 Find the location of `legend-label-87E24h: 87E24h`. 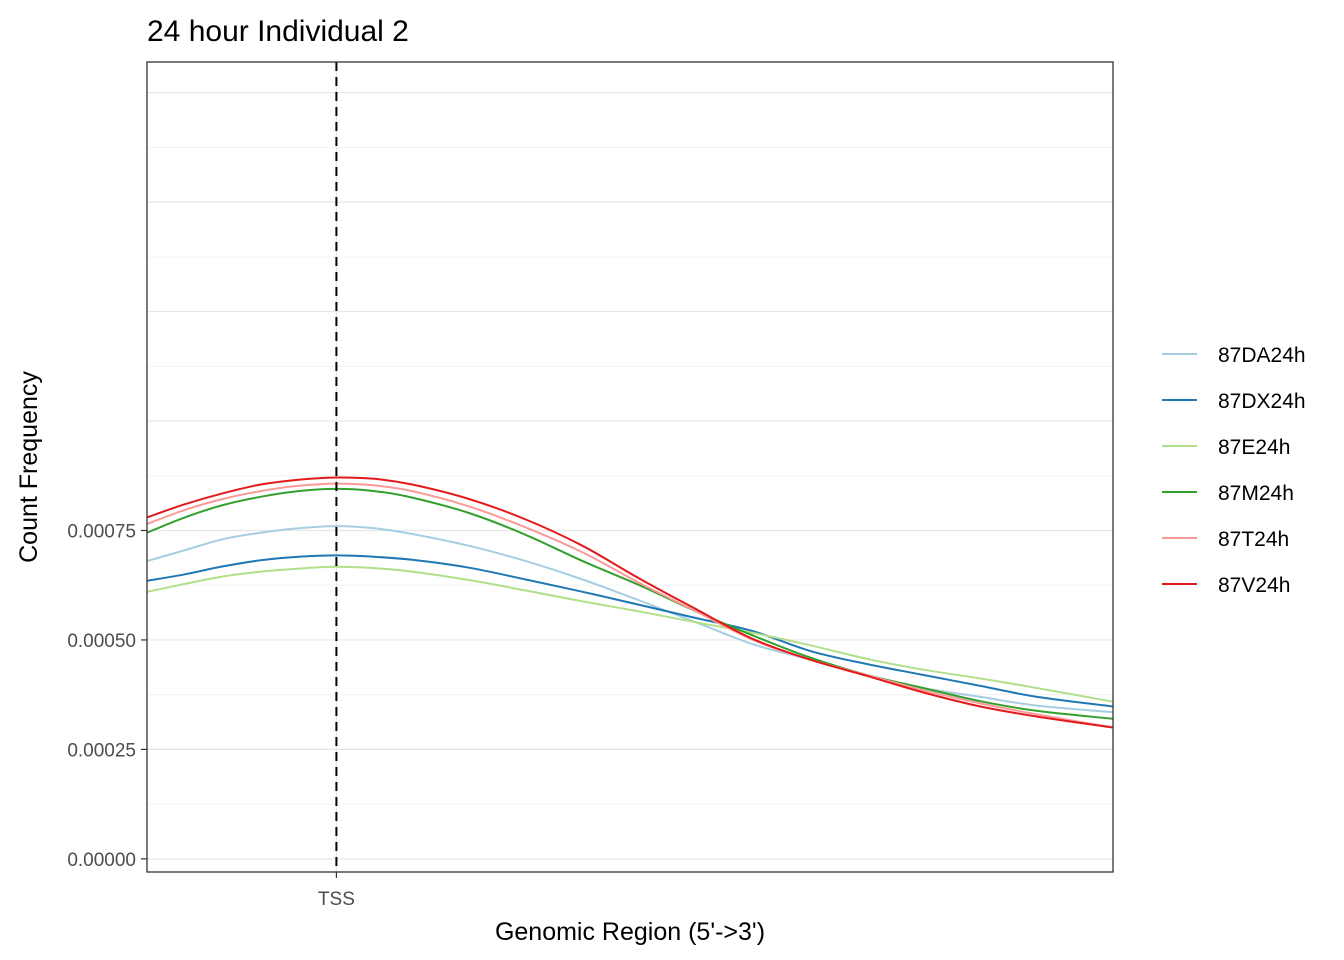

legend-label-87E24h: 87E24h is located at coordinates (1254, 447).